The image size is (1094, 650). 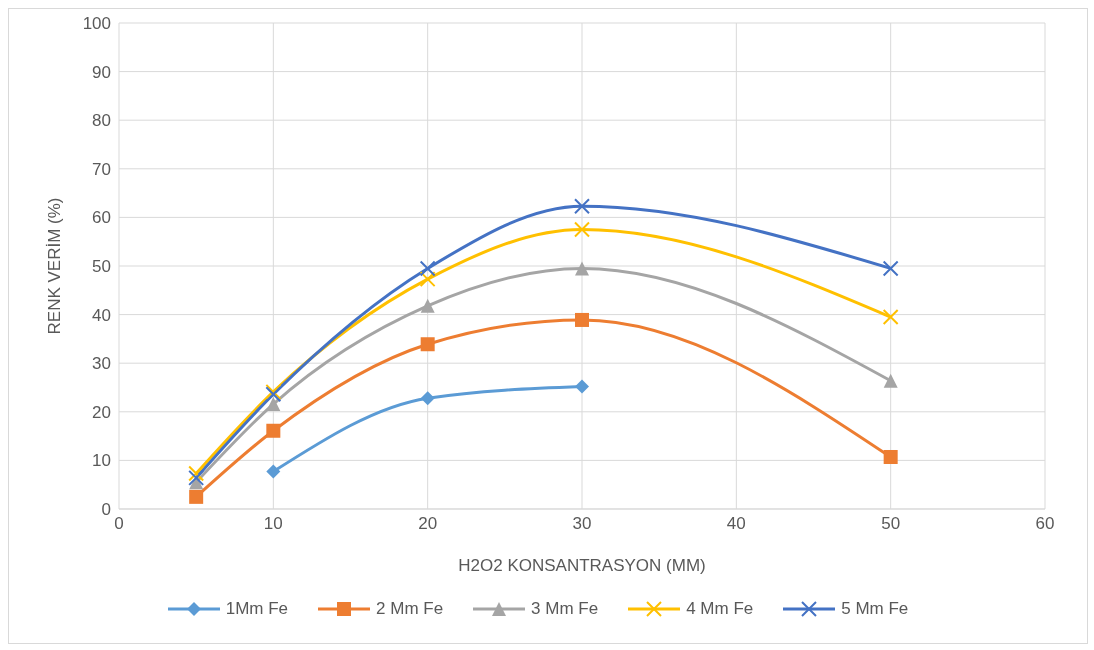 I want to click on x-tick-label: 50, so click(x=891, y=524).